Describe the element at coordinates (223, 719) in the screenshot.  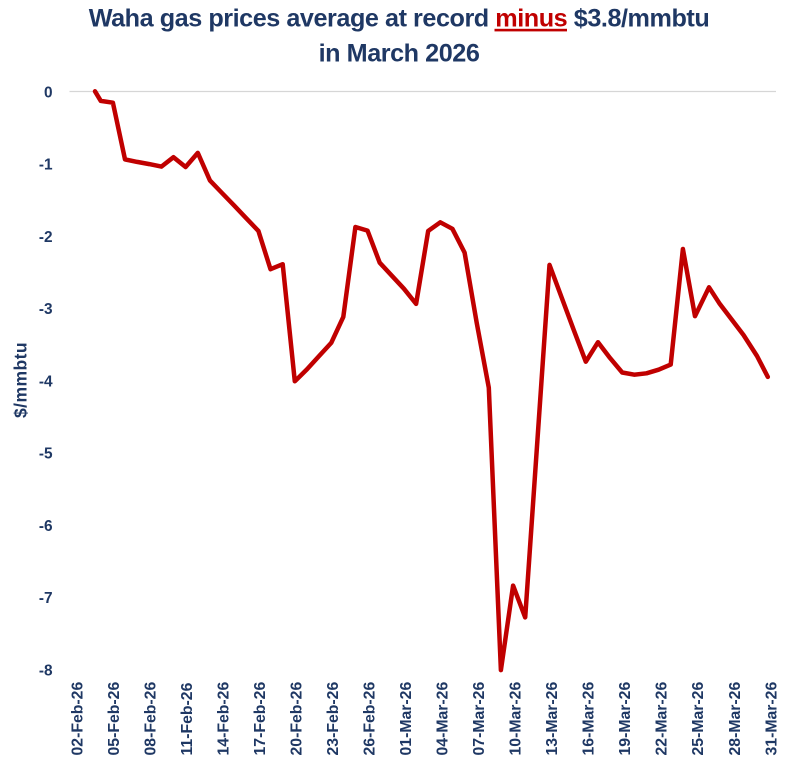
I see `svg-text: 14-Feb-26` at that location.